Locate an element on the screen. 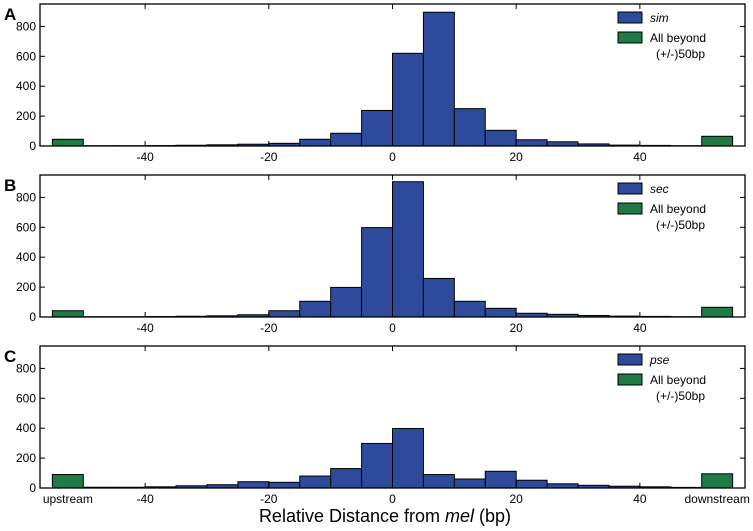 The width and height of the screenshot is (753, 531). legend: sec All beyond (+/-)50bp is located at coordinates (661, 207).